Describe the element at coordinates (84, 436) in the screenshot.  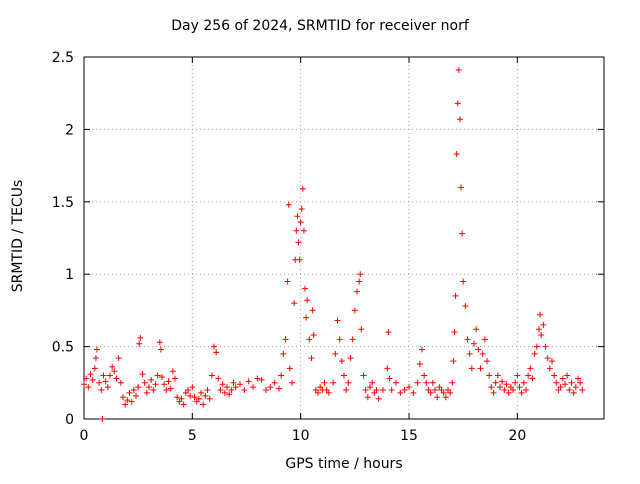
I see `x-tick-label: 0` at that location.